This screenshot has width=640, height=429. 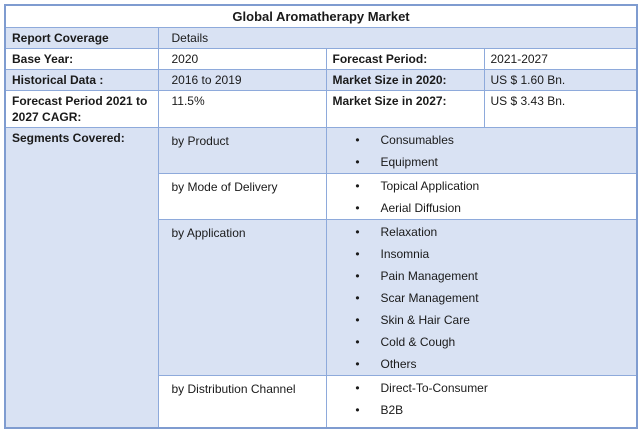 I want to click on segment-item-label: Relaxation, so click(x=409, y=232).